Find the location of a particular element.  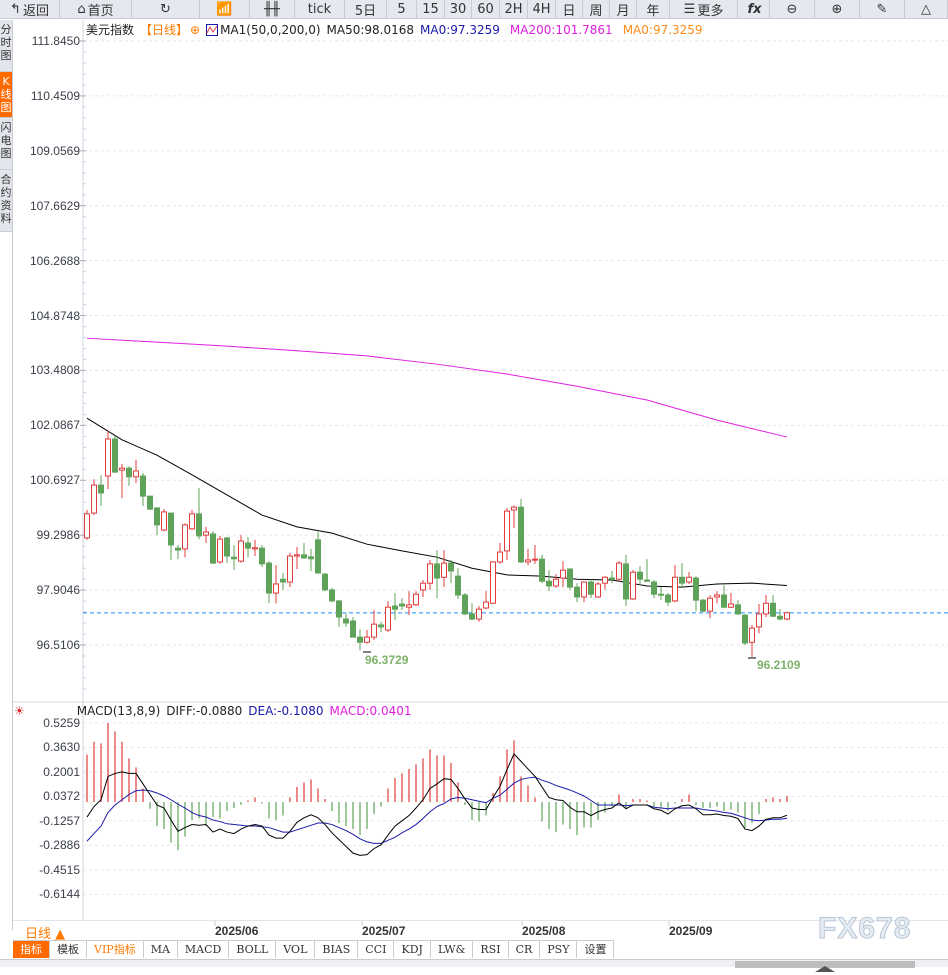

toolbar-button-zoom-out: ⊖ is located at coordinates (792, 9).